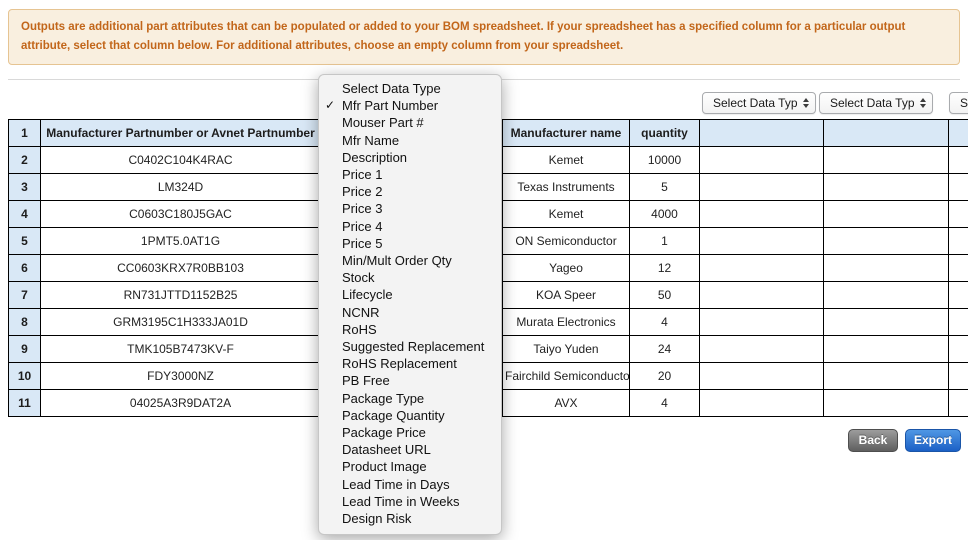  I want to click on menu-item: Price 5, so click(410, 243).